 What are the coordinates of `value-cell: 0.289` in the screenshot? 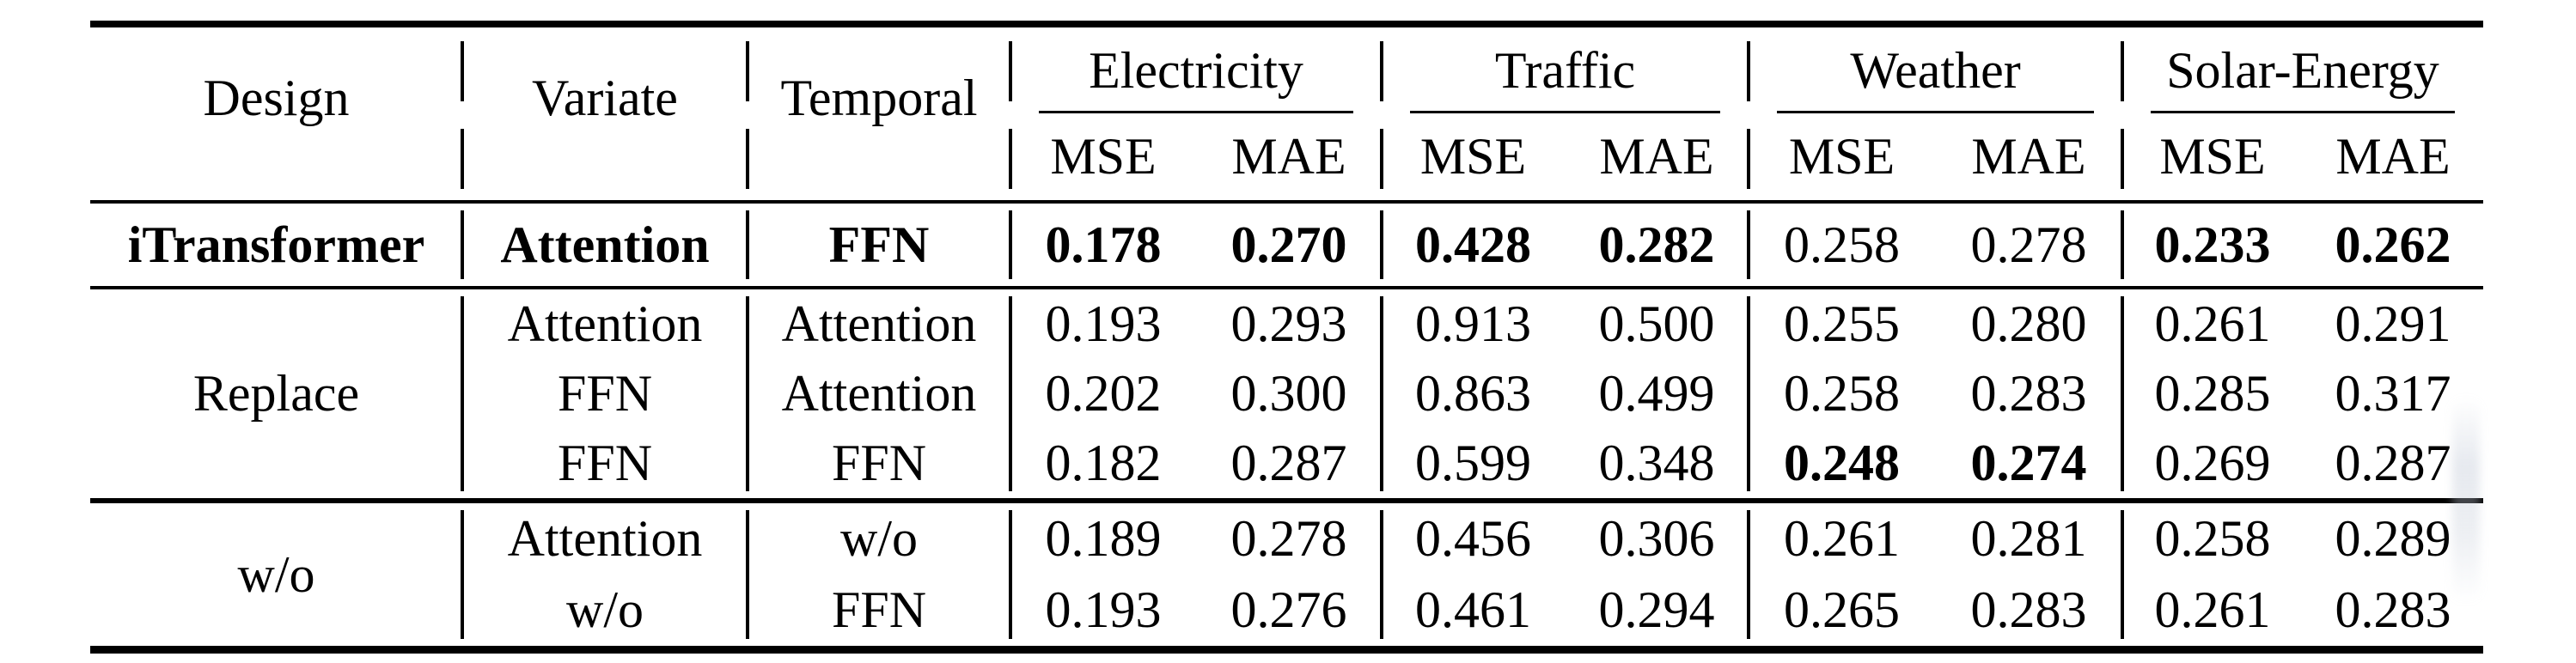 It's located at (2393, 539).